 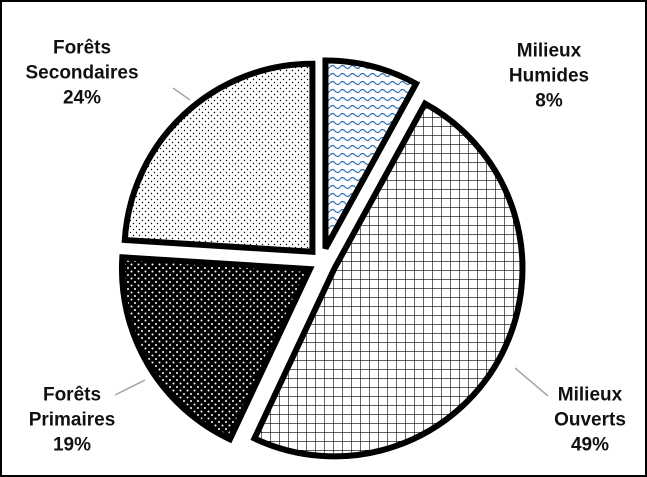 I want to click on data-label: Forêts Primaires 19%, so click(x=72, y=420).